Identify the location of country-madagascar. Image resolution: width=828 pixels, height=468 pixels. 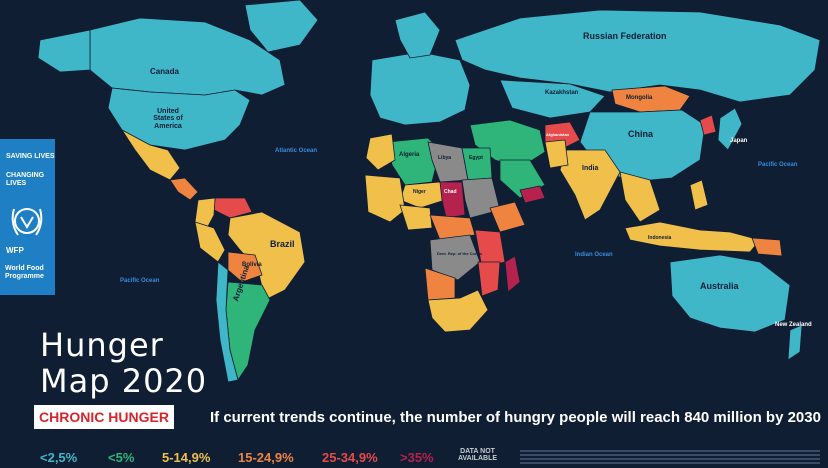
(512, 274).